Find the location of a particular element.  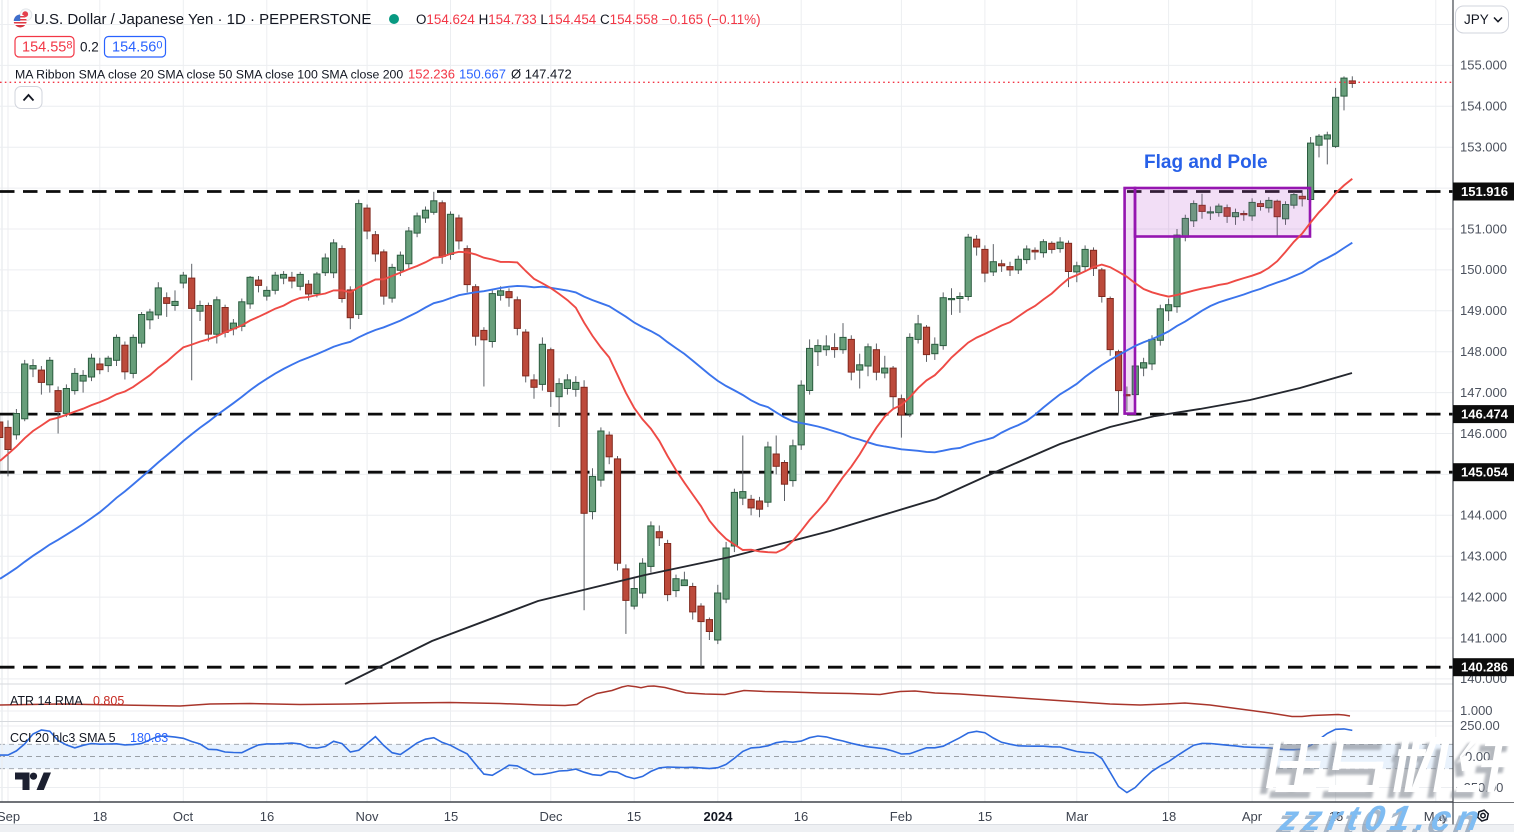

svg-text: 151.916 is located at coordinates (1484, 191).